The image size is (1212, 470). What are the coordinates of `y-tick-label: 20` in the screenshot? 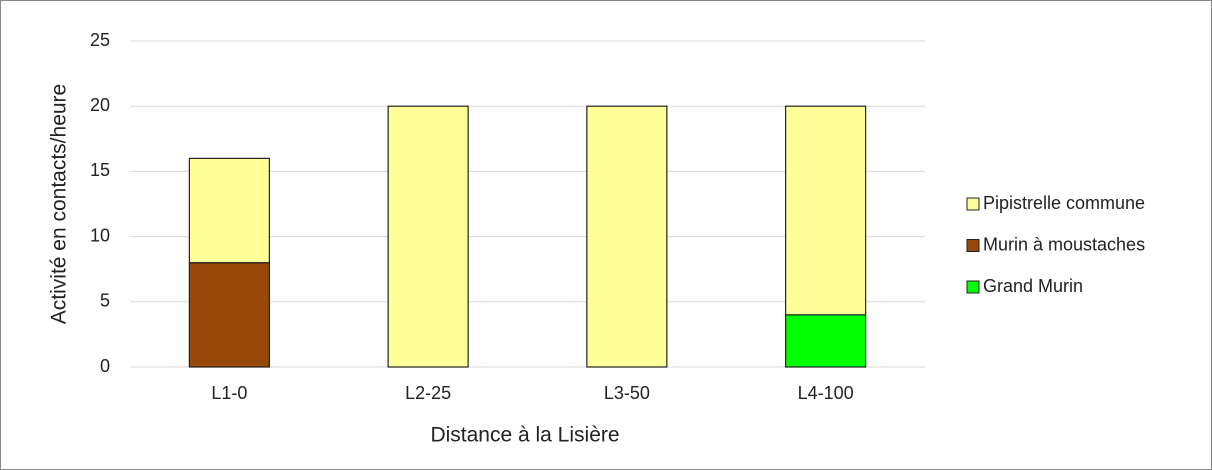 It's located at (100, 105).